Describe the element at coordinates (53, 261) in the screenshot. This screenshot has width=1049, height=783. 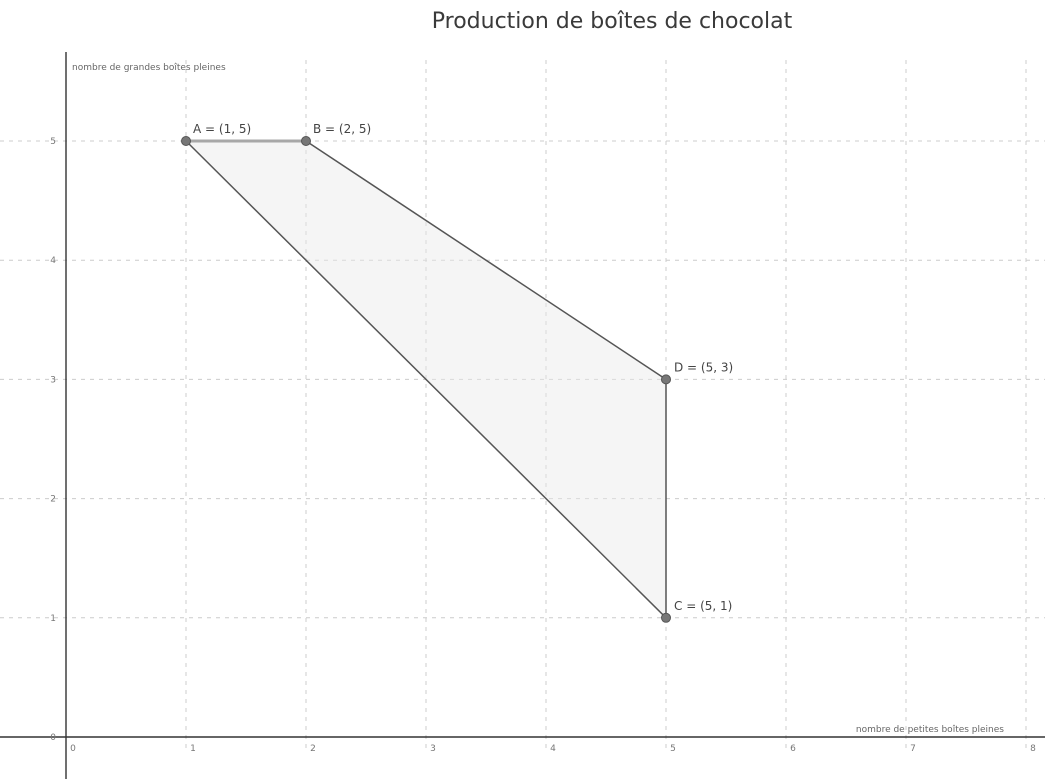
I see `y-tick-label: 4` at that location.